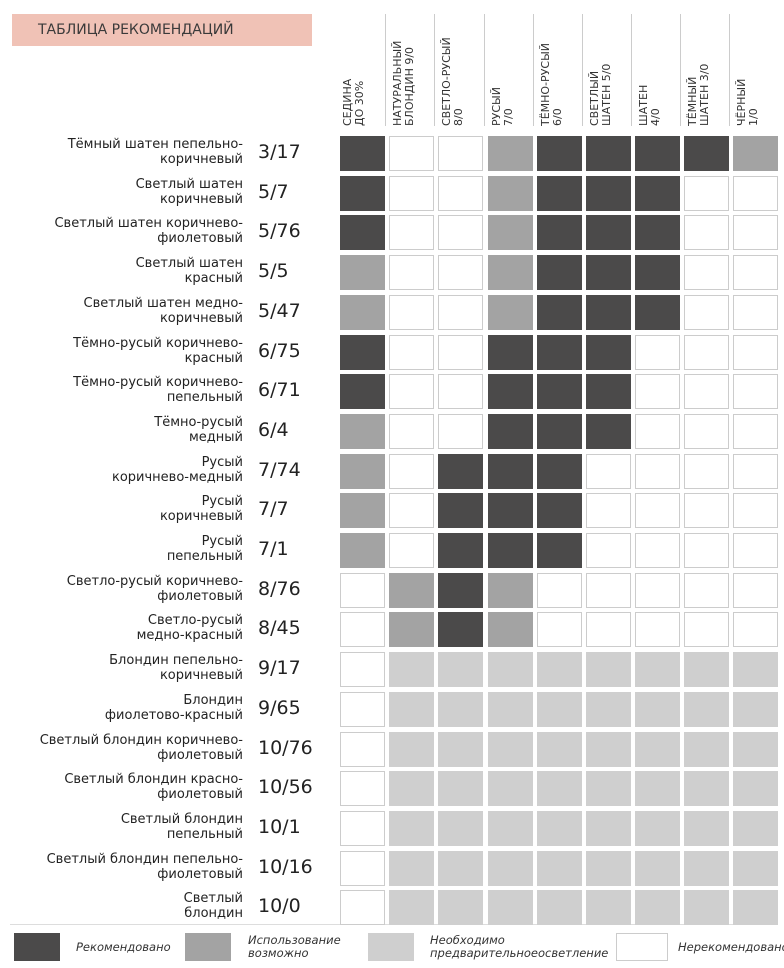  Describe the element at coordinates (154, 588) in the screenshot. I see `row-label: Светло-русый коричнево- фиолетовый` at that location.